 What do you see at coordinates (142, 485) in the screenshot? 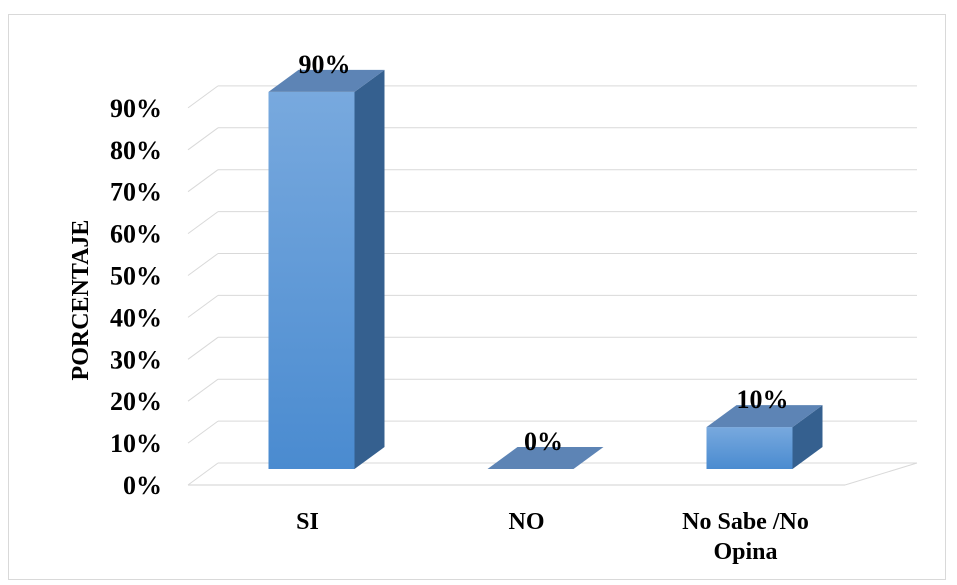
I see `y-tick-label: 0%` at bounding box center [142, 485].